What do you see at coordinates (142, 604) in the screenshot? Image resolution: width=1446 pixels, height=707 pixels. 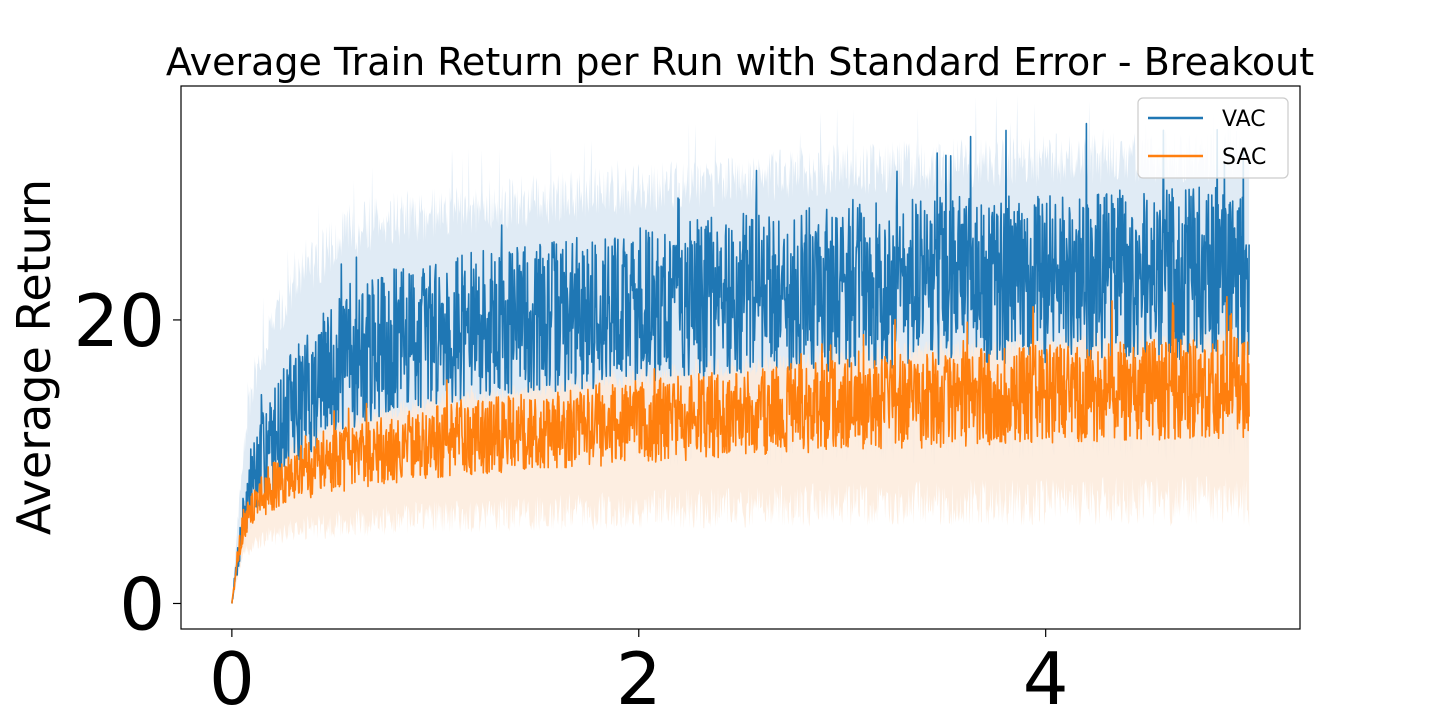 I see `y-tick-label: 0` at bounding box center [142, 604].